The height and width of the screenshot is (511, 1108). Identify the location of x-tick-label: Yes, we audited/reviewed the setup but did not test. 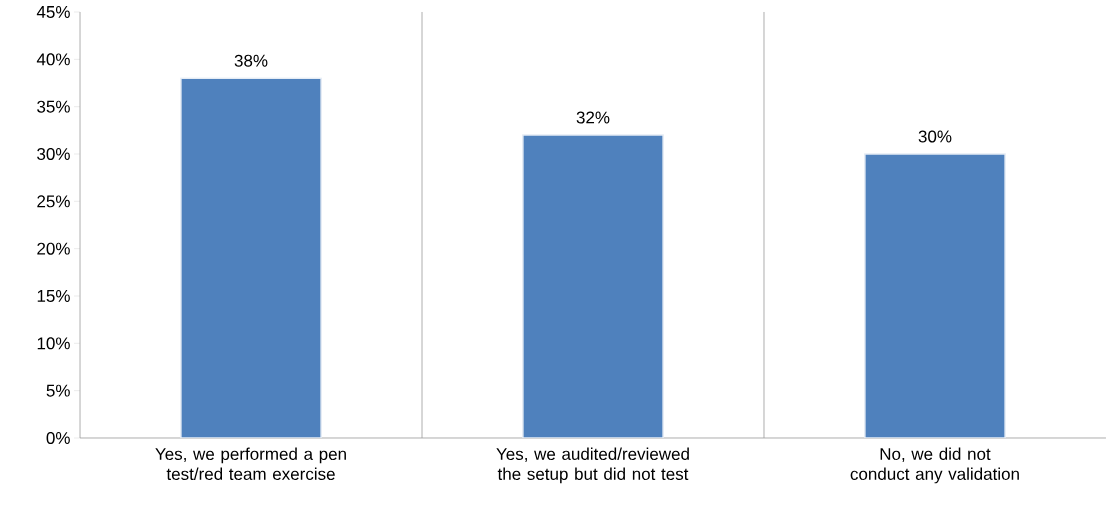
(592, 465).